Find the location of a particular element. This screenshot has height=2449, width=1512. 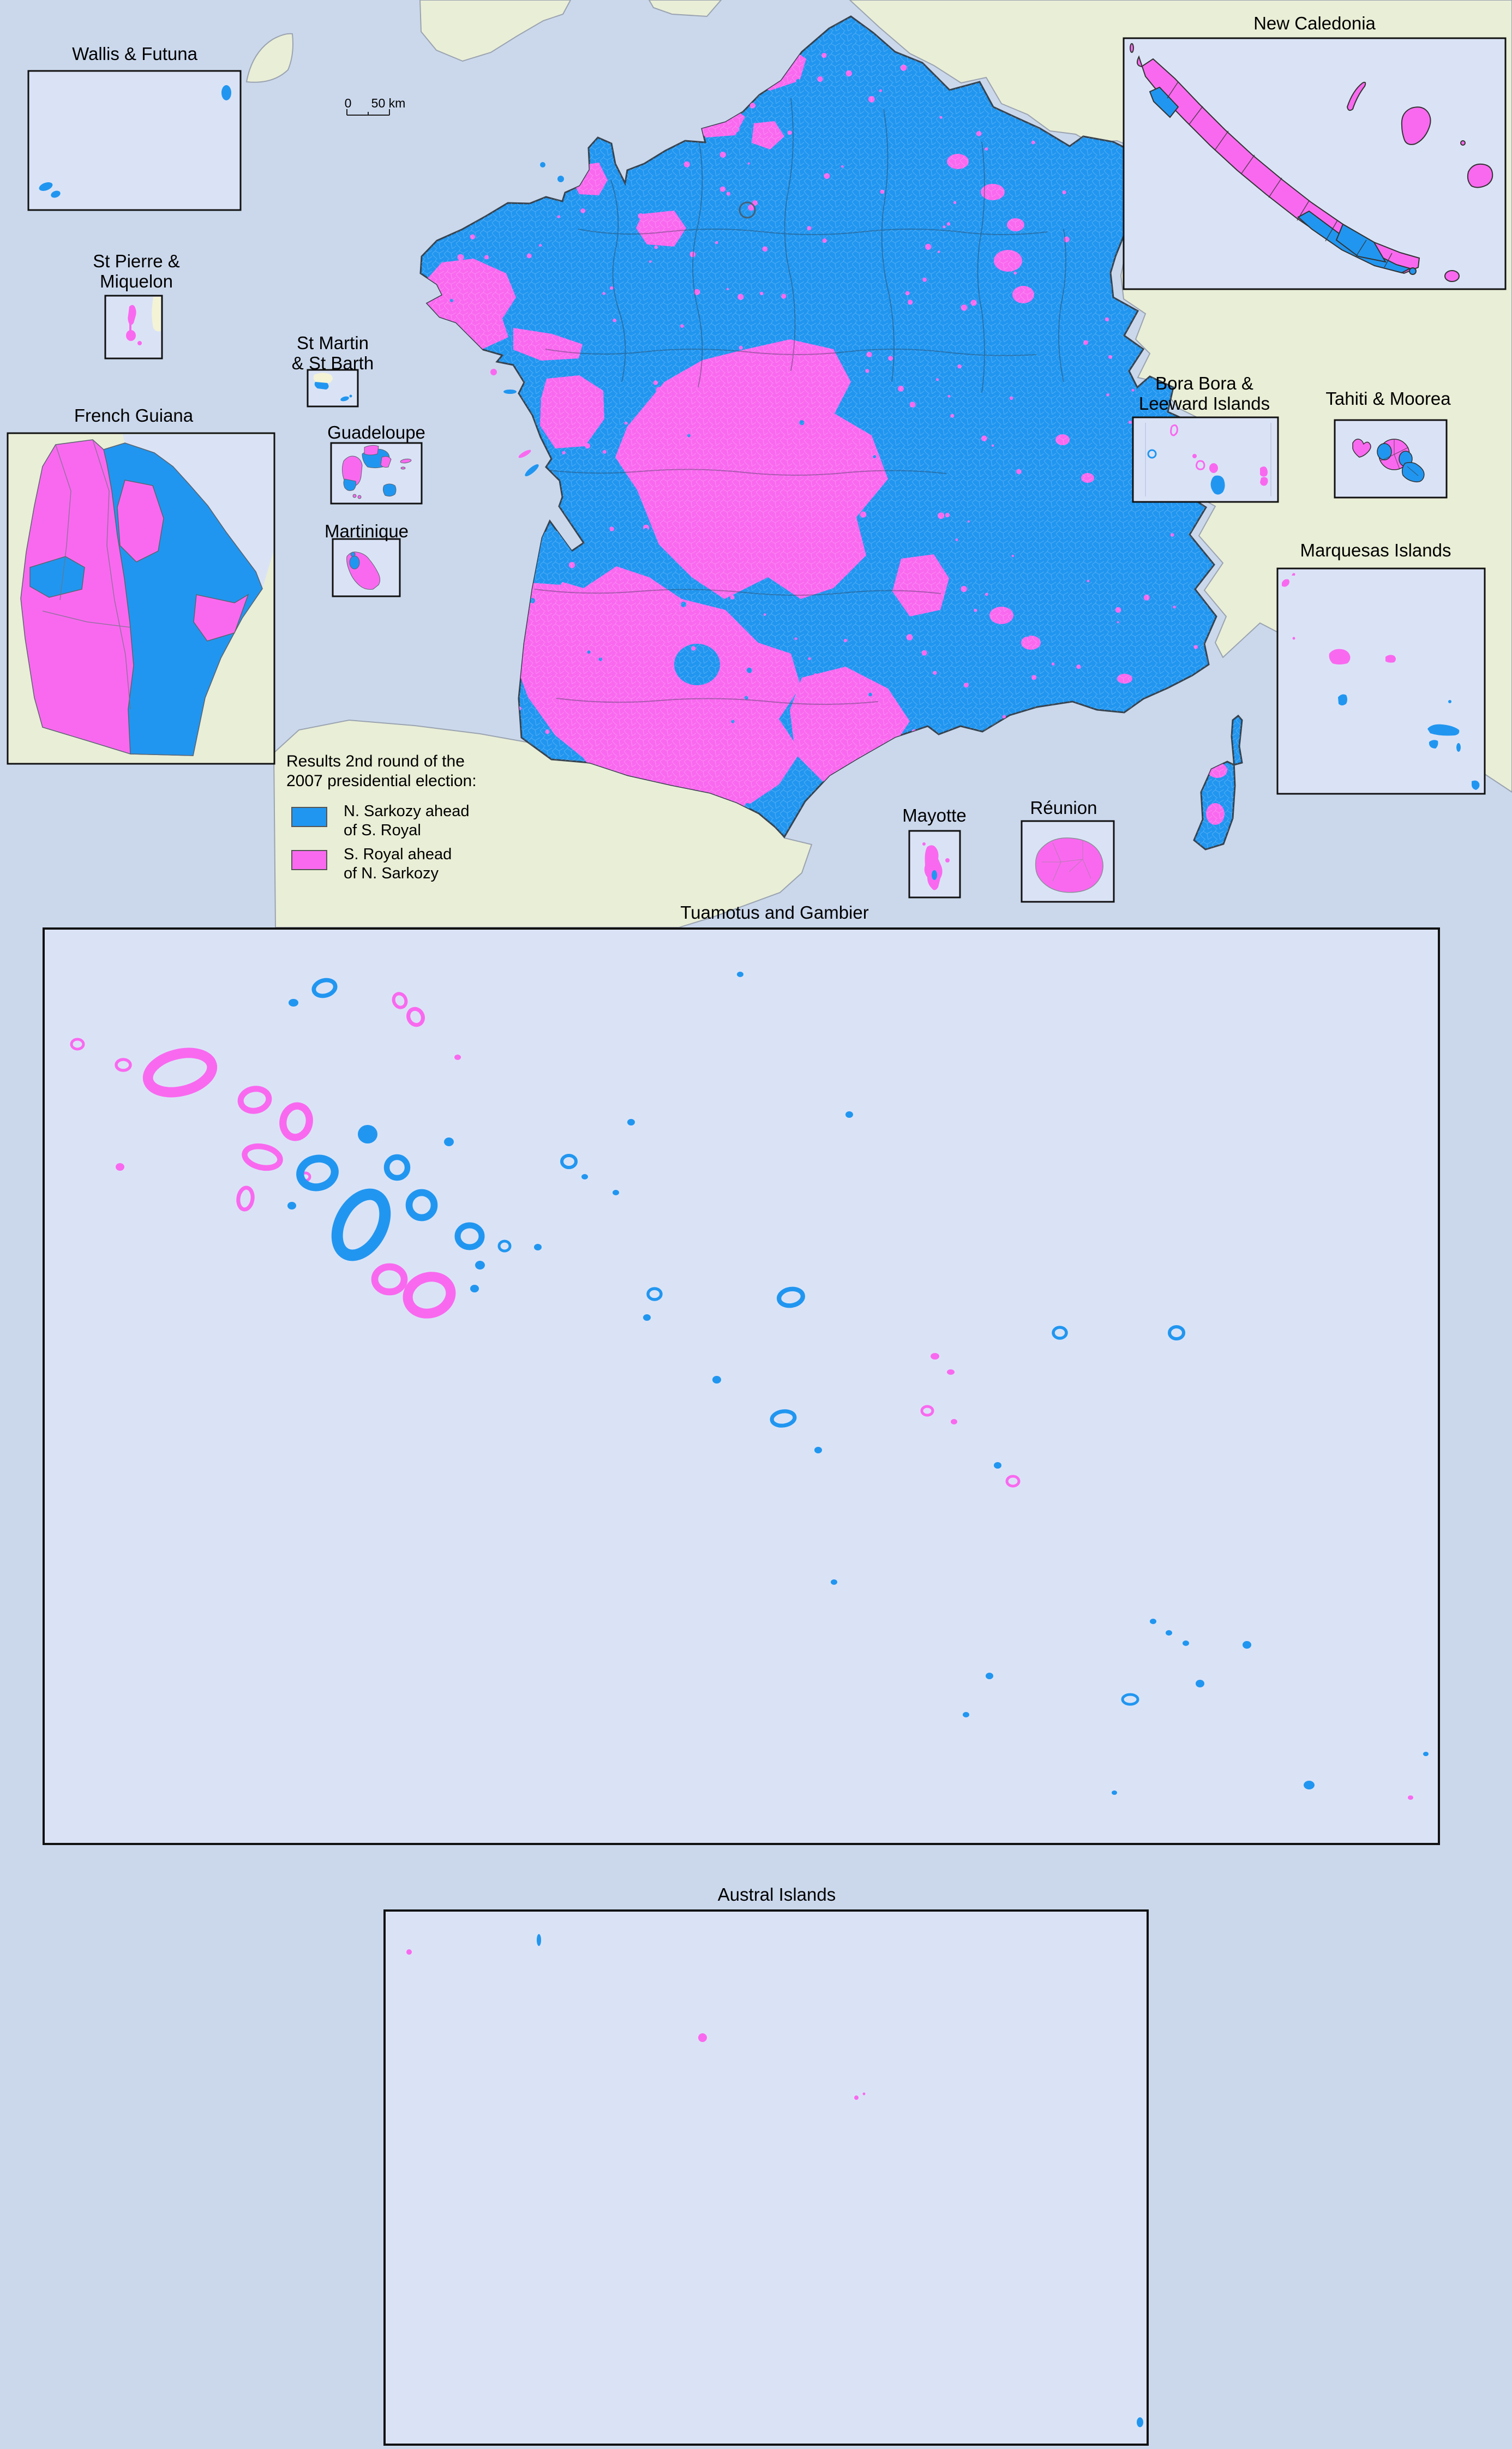

inset-label-martinique: Martinique is located at coordinates (366, 531).